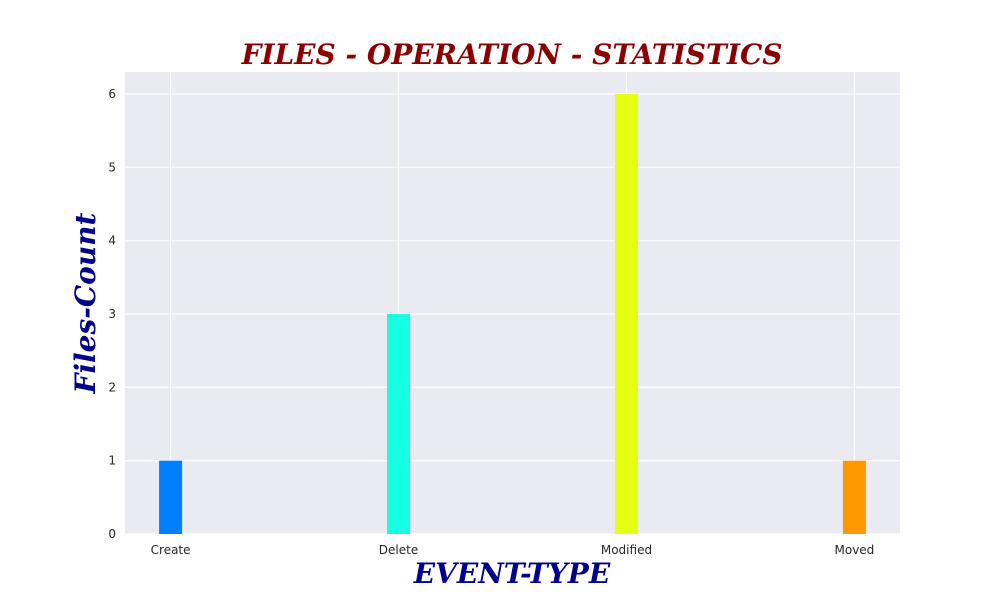 The image size is (1000, 600). I want to click on x-tick-label: Delete, so click(398, 550).